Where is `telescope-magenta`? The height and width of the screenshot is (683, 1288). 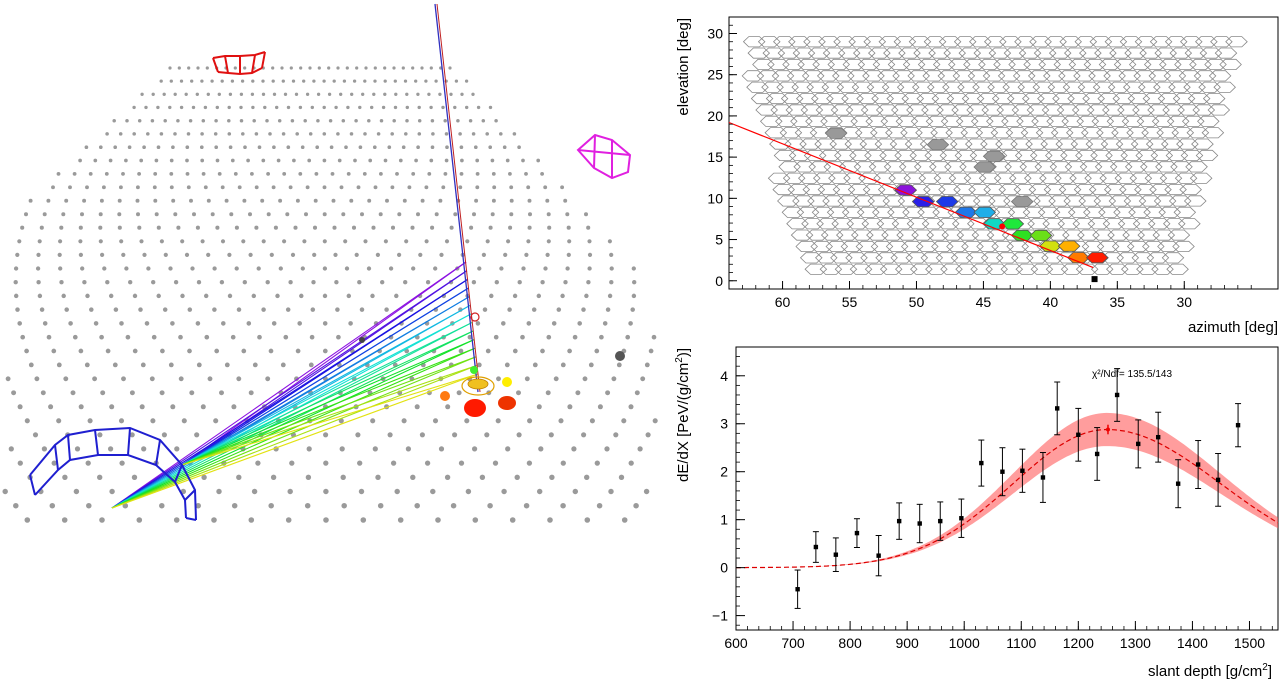 telescope-magenta is located at coordinates (604, 156).